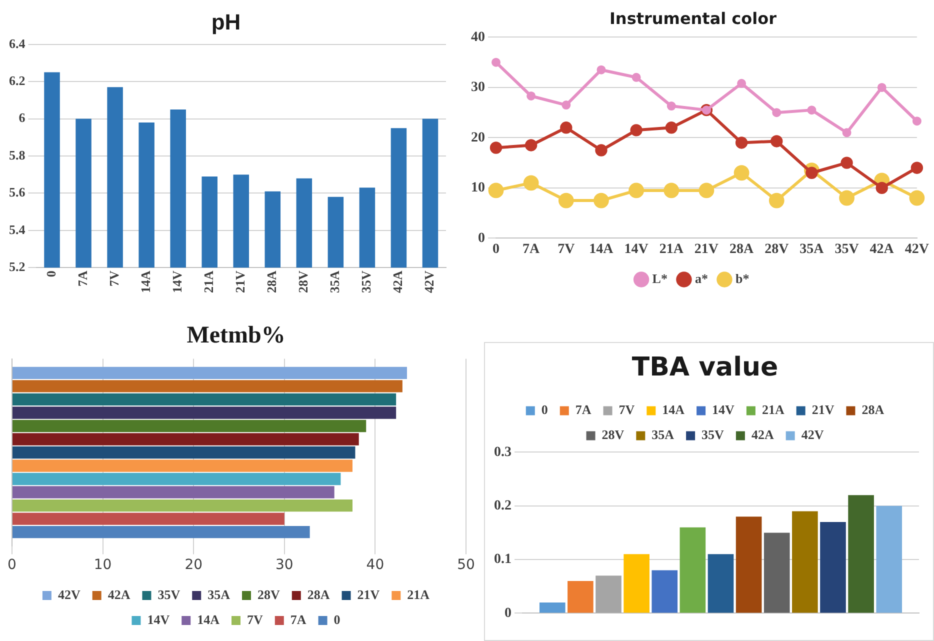 The height and width of the screenshot is (641, 934). Describe the element at coordinates (478, 188) in the screenshot. I see `y-tick-label: 10` at that location.